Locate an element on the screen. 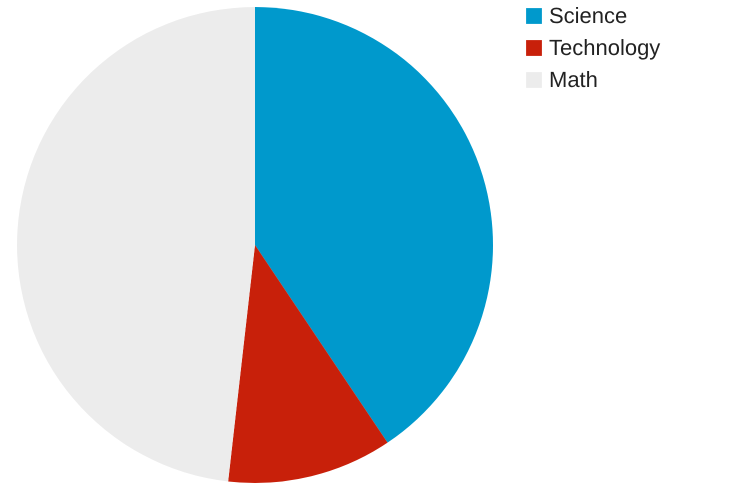 Image resolution: width=747 pixels, height=489 pixels. legend-label: Math is located at coordinates (573, 79).